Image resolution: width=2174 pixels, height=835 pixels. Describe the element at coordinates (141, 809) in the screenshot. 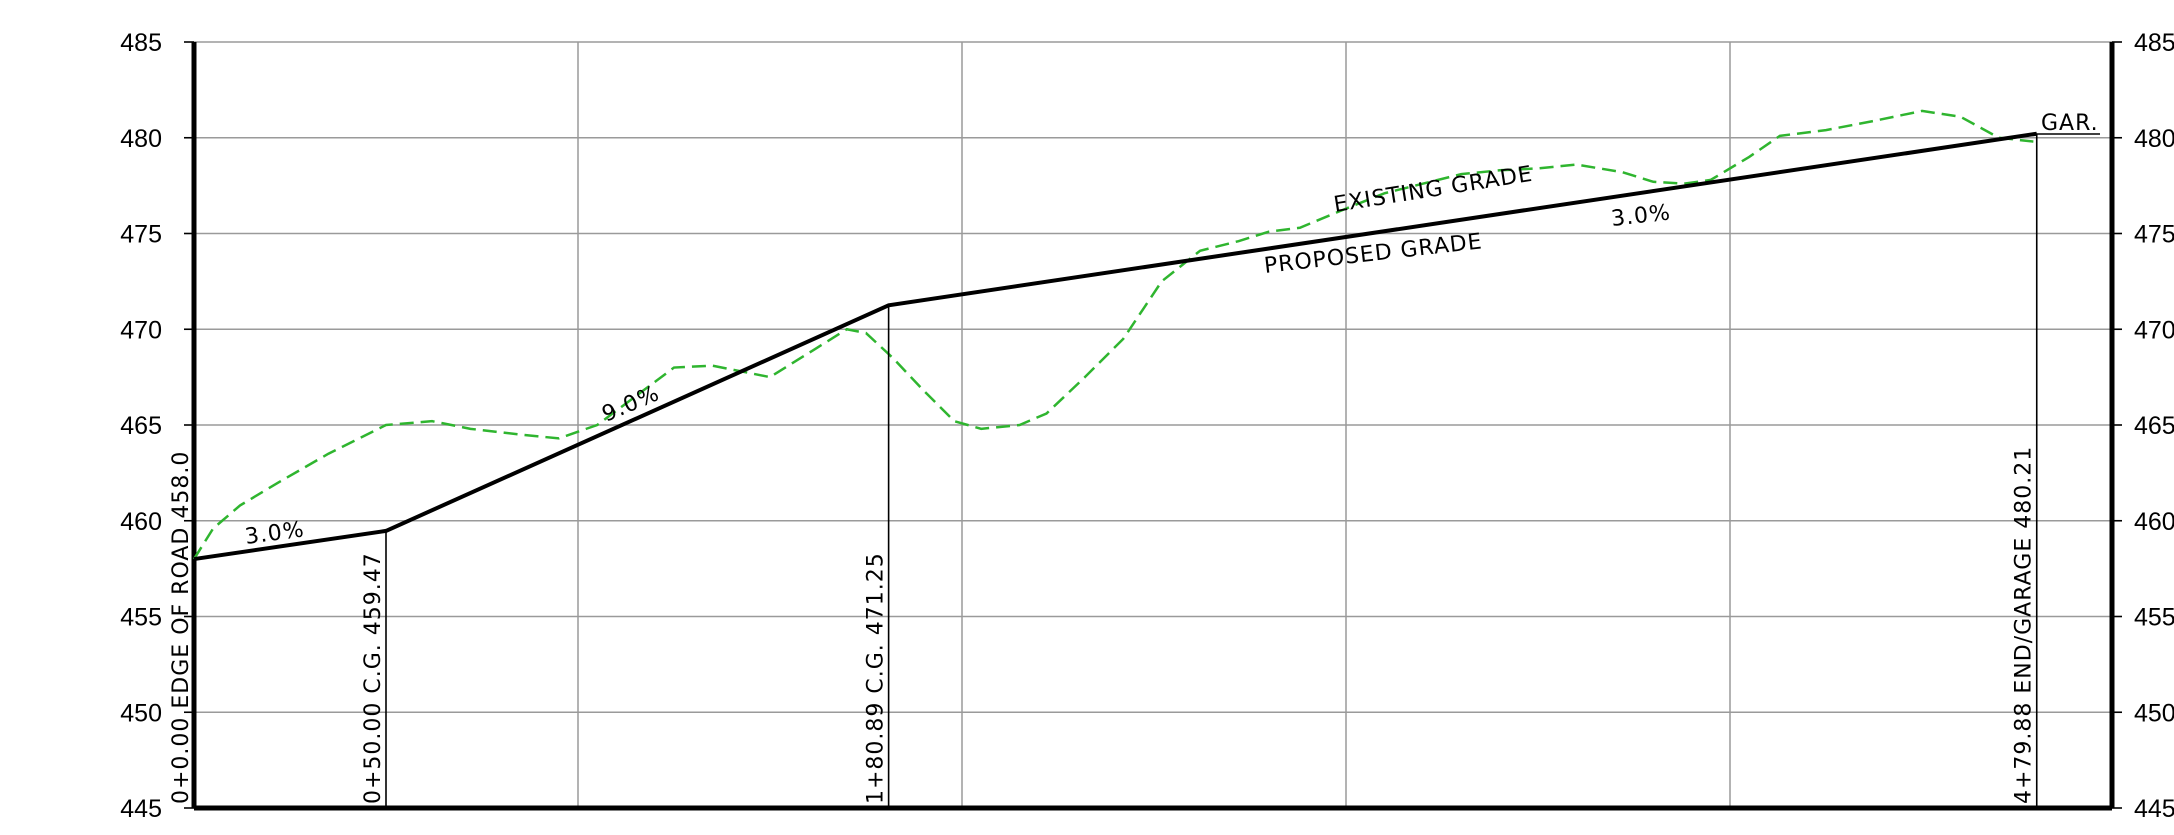

I see `y-tick-label-left: 445` at that location.